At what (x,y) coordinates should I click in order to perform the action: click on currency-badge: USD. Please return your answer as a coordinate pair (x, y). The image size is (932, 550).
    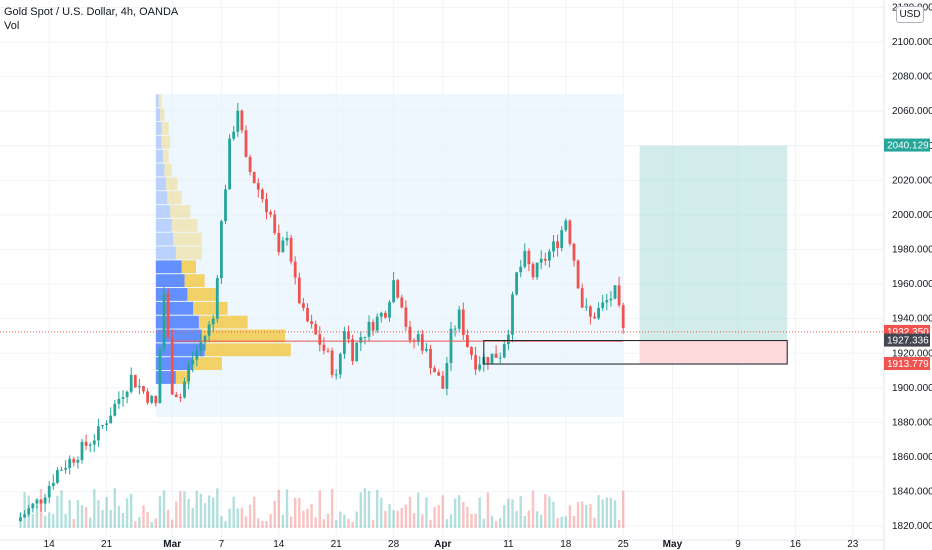
    Looking at the image, I should click on (910, 14).